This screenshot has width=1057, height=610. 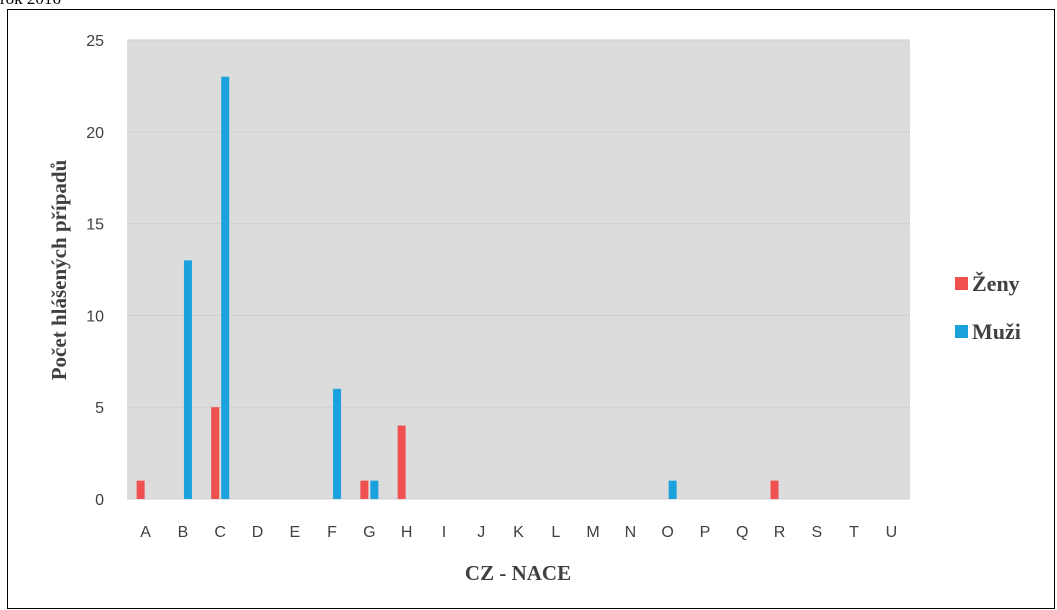 I want to click on x-tick-label: C, so click(x=220, y=532).